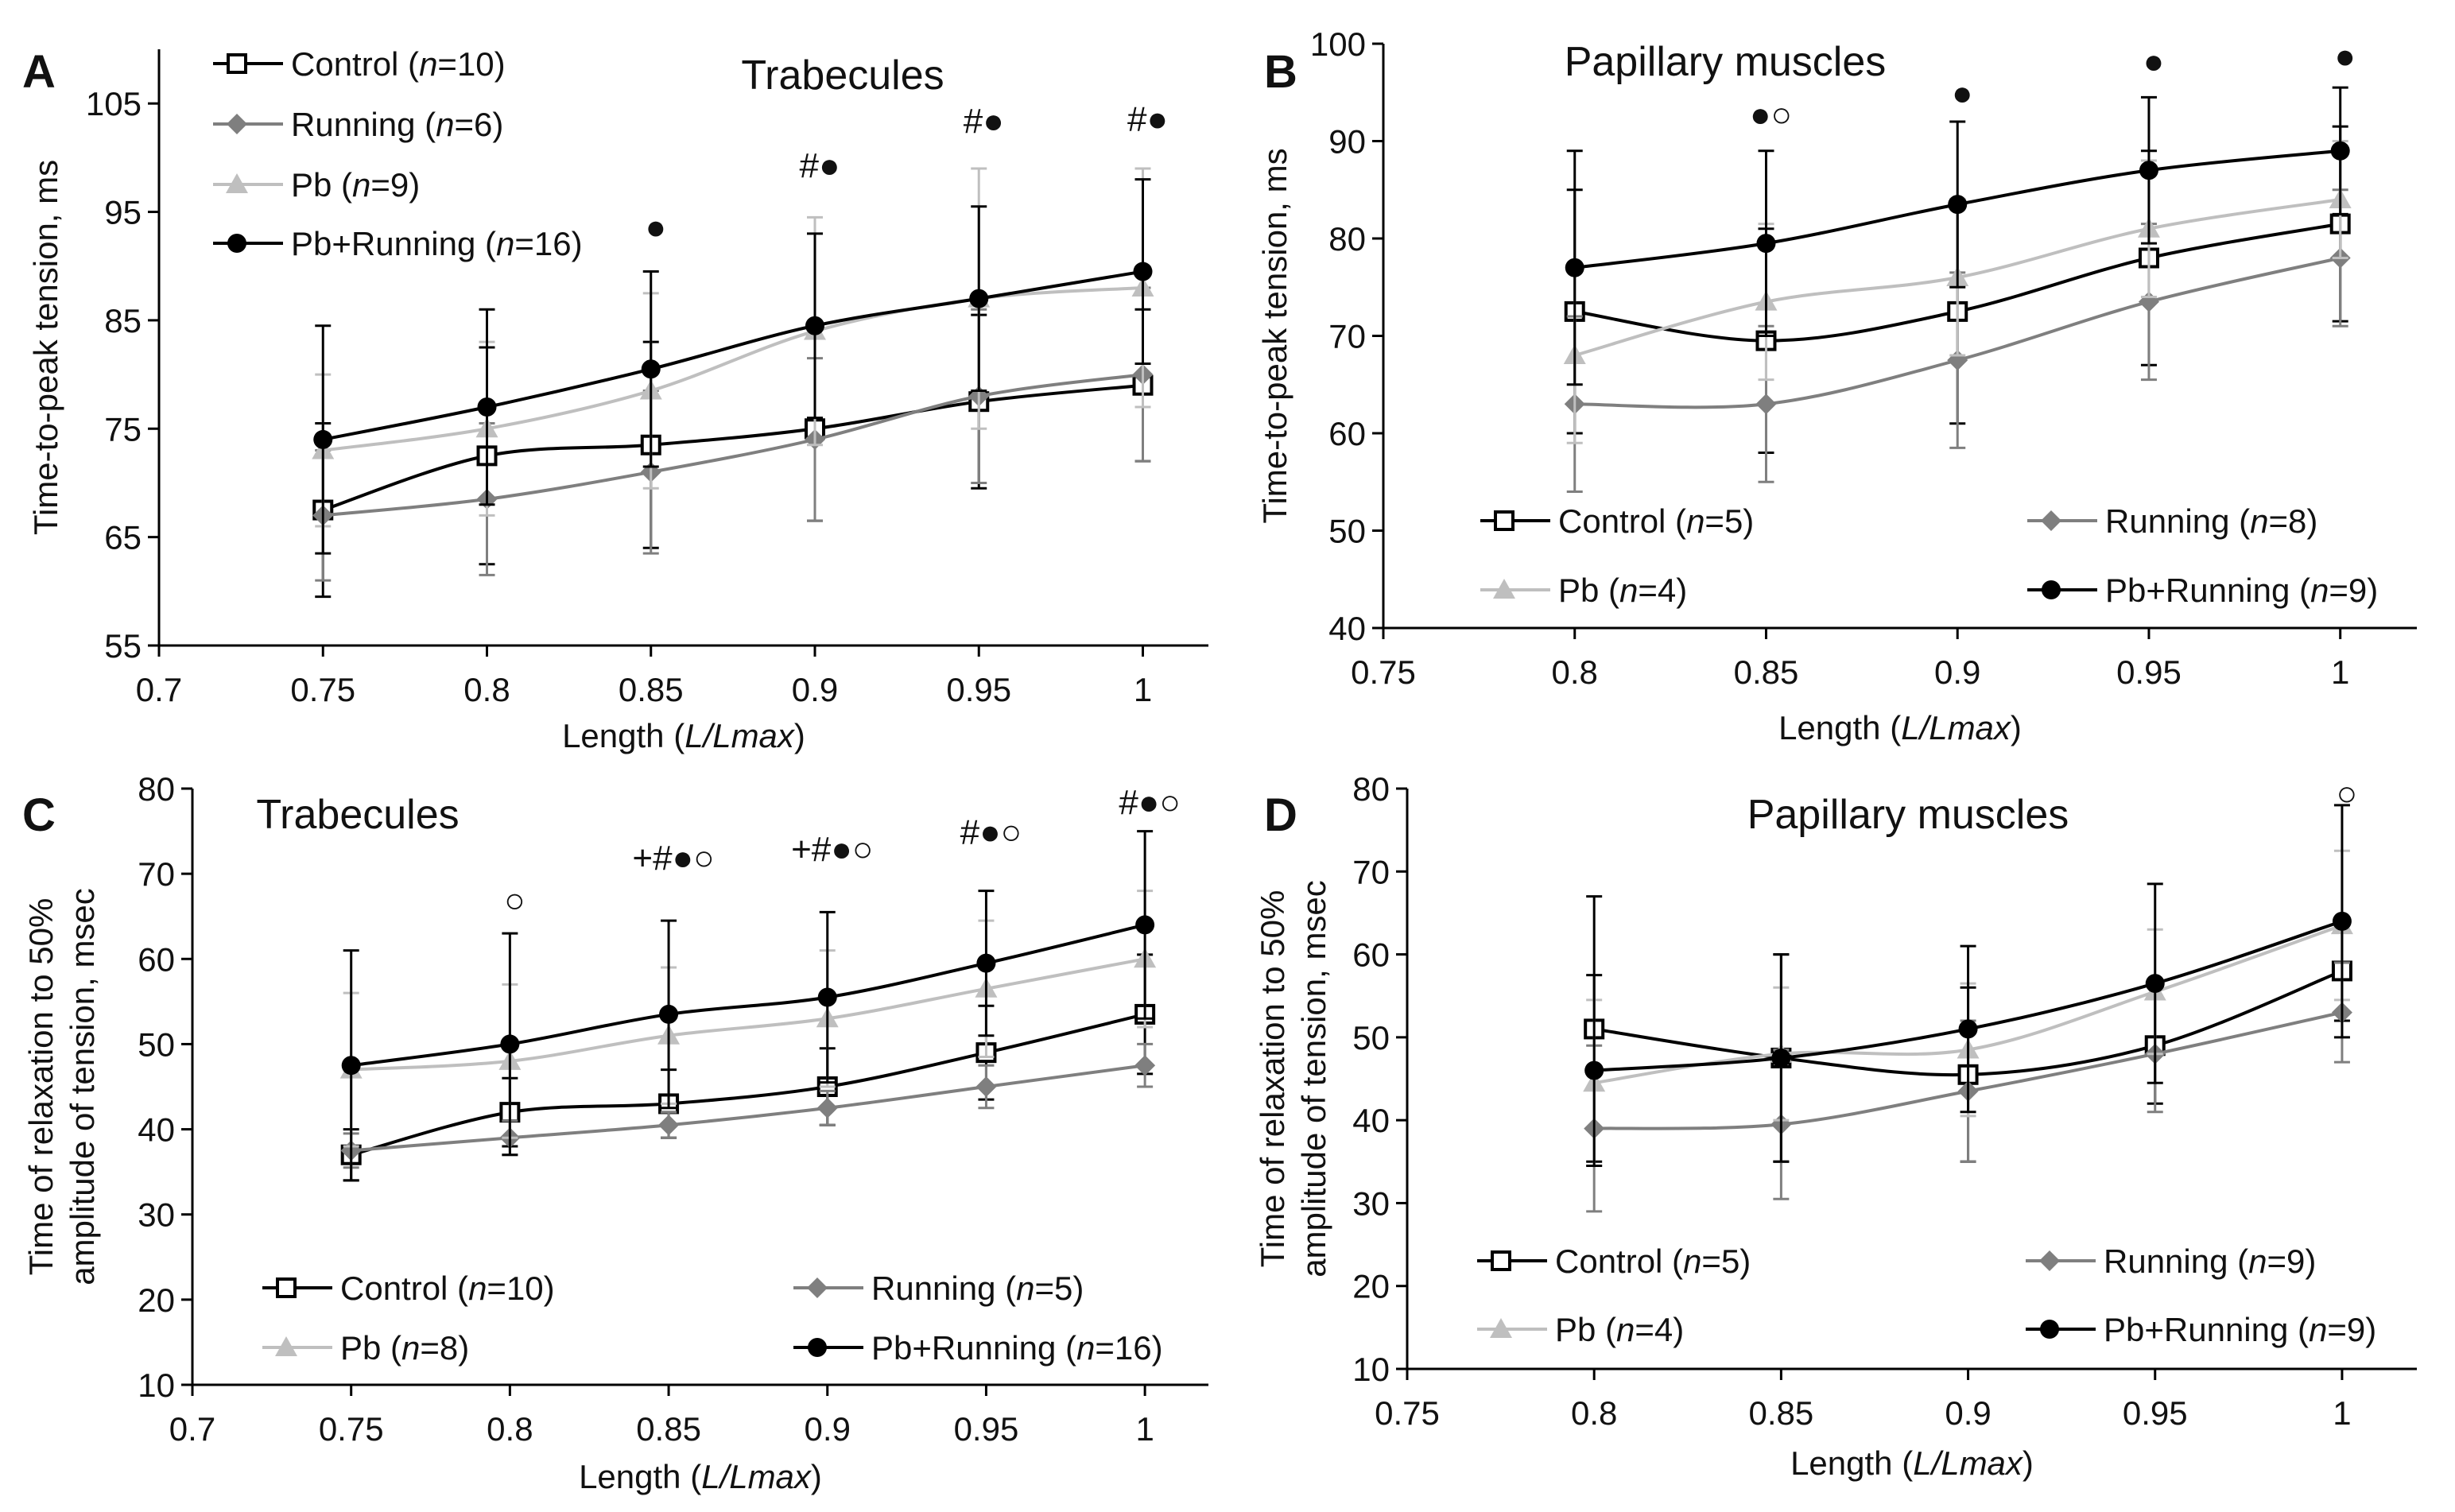 This screenshot has width=2455, height=1512. What do you see at coordinates (1840, 727) in the screenshot?
I see `x-axis-label-prefix: Length (` at bounding box center [1840, 727].